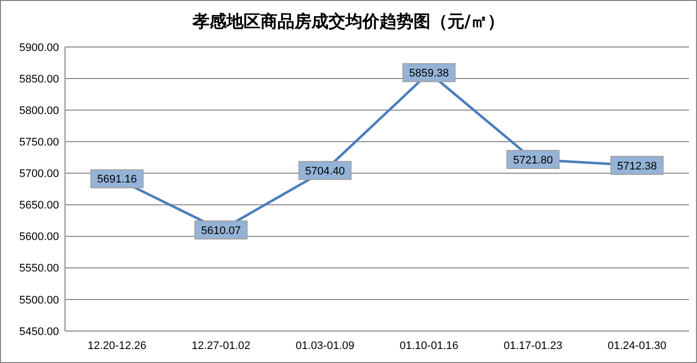 This screenshot has width=697, height=363. Describe the element at coordinates (637, 346) in the screenshot. I see `x-tick-label: 01.24-01.30` at that location.